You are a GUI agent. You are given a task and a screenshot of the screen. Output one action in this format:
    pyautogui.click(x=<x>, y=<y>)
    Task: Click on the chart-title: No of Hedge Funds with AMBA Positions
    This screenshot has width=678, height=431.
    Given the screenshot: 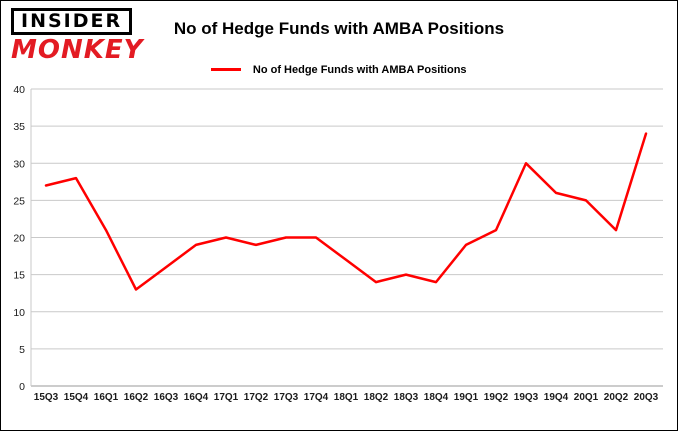 What is the action you would take?
    pyautogui.click(x=339, y=28)
    